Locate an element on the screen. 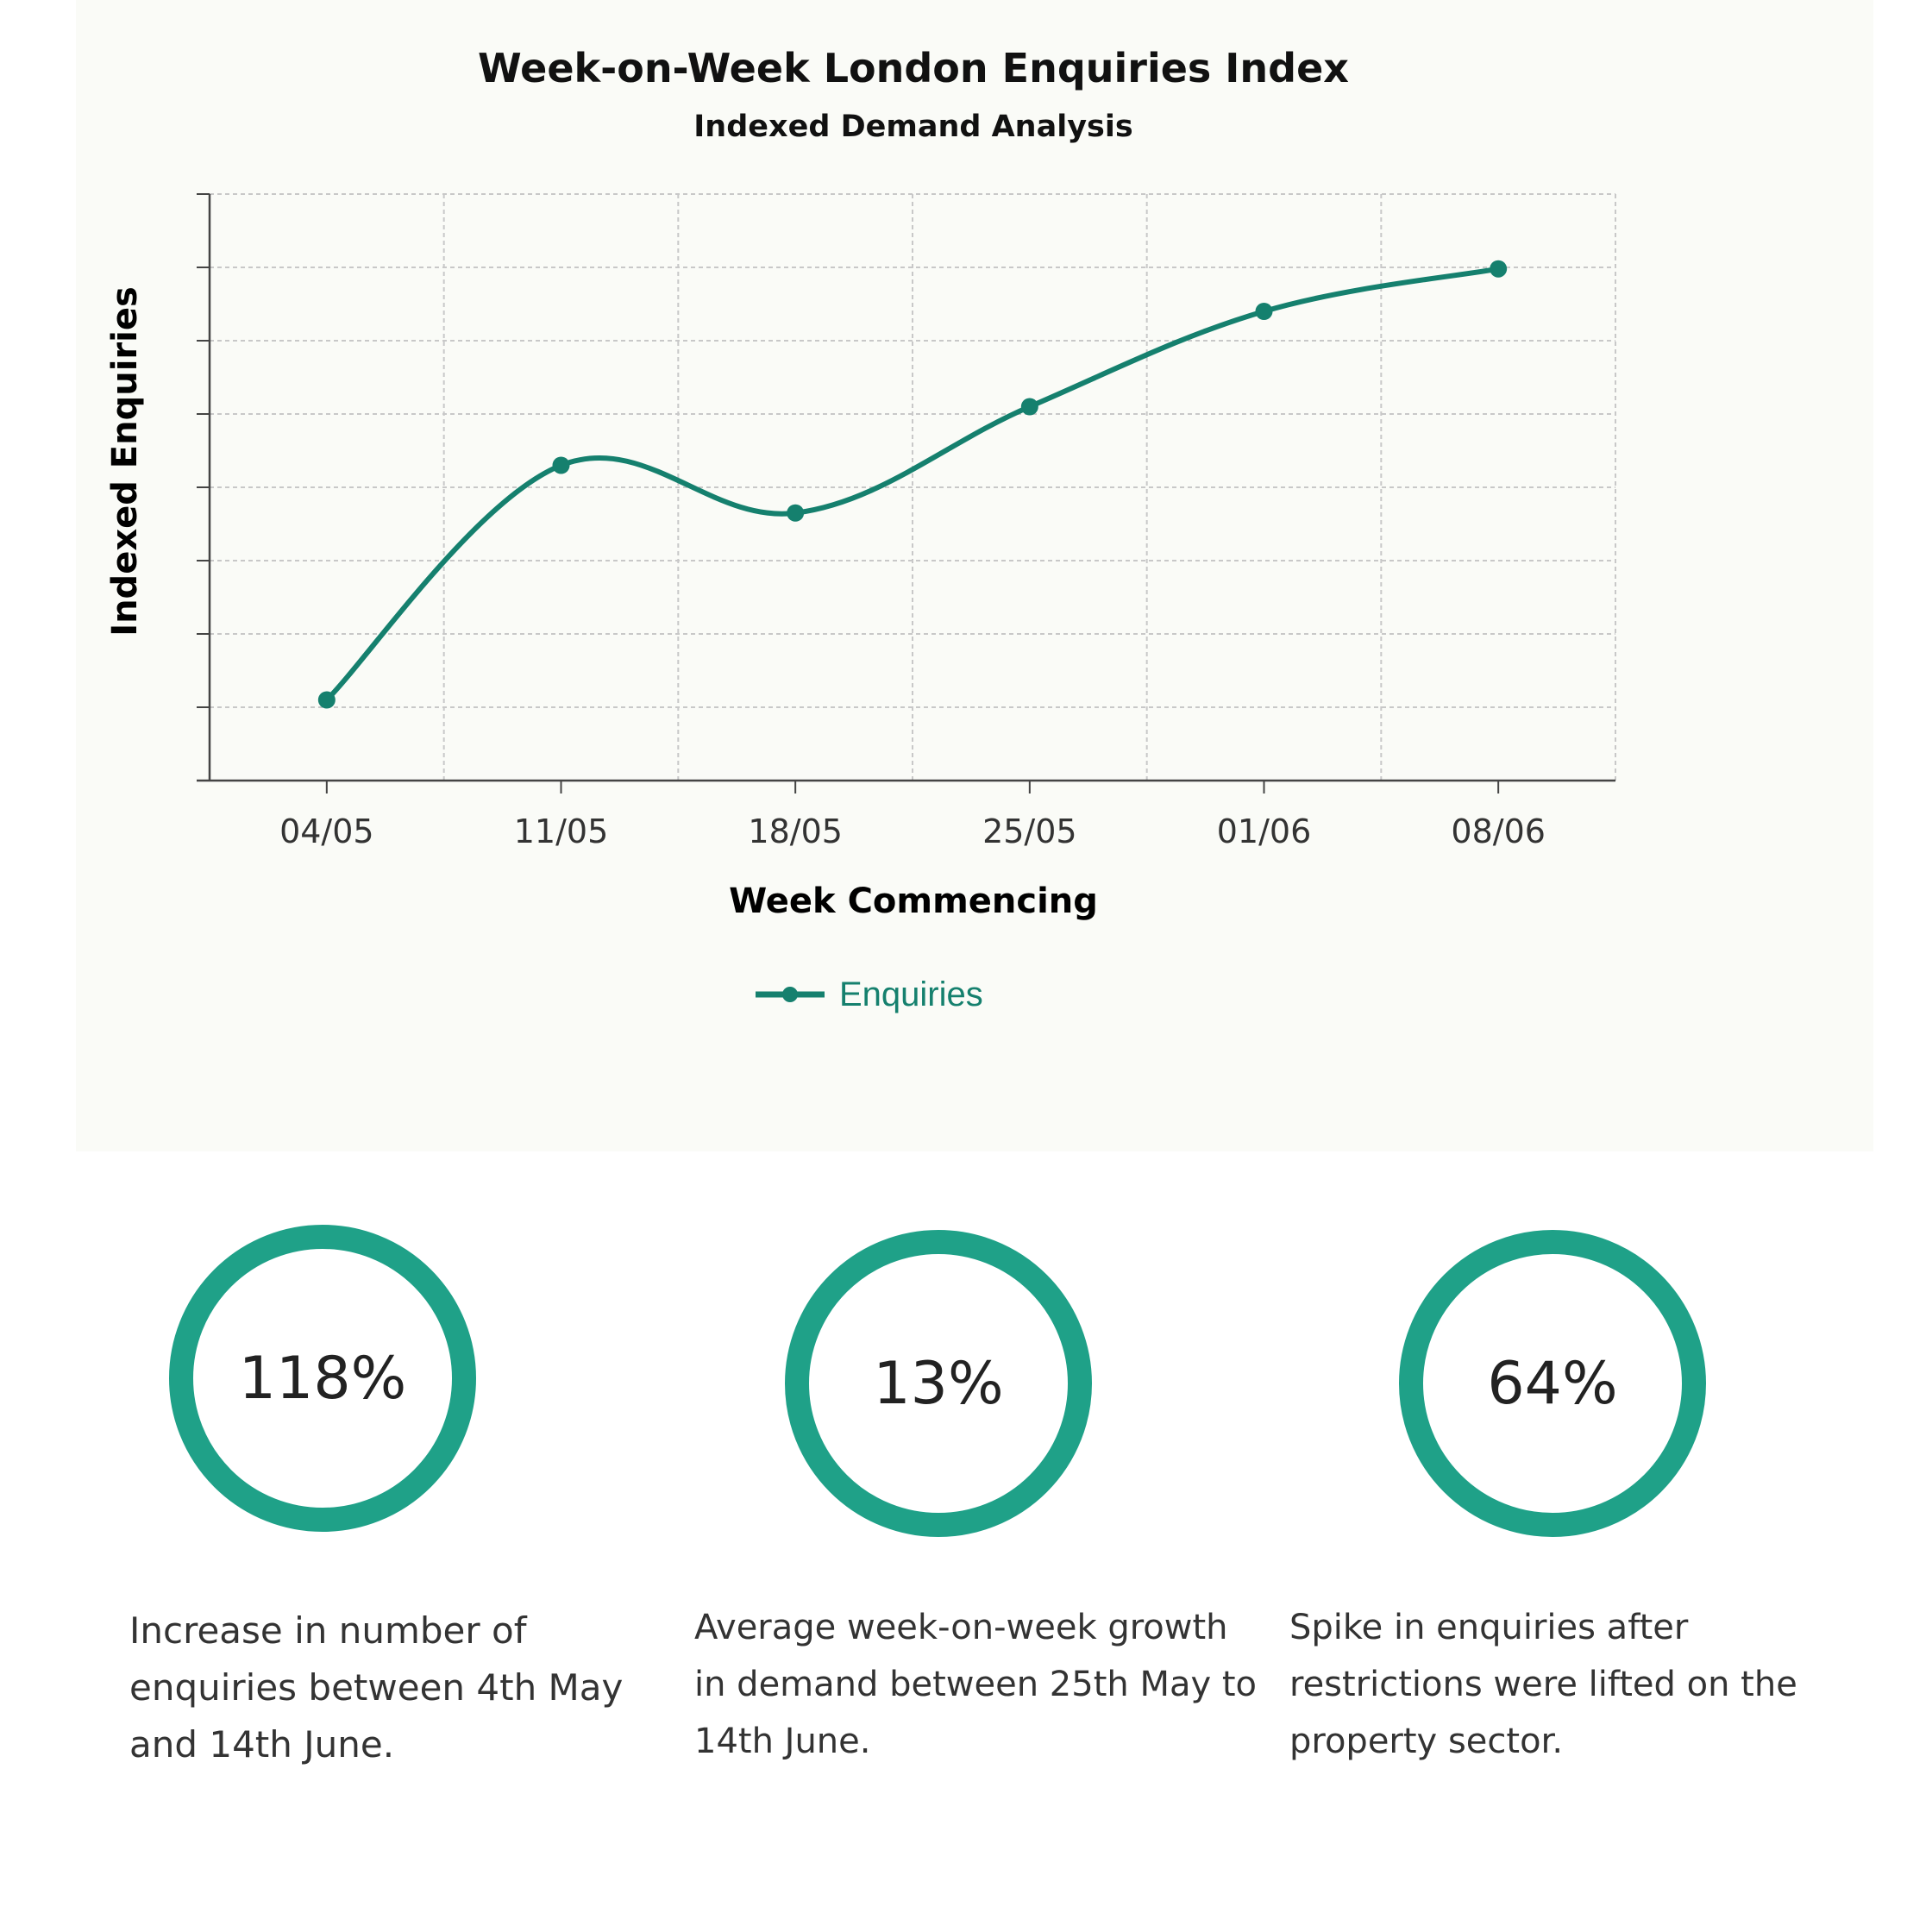  stat-description-line: in demand between 25th May to is located at coordinates (976, 1685).